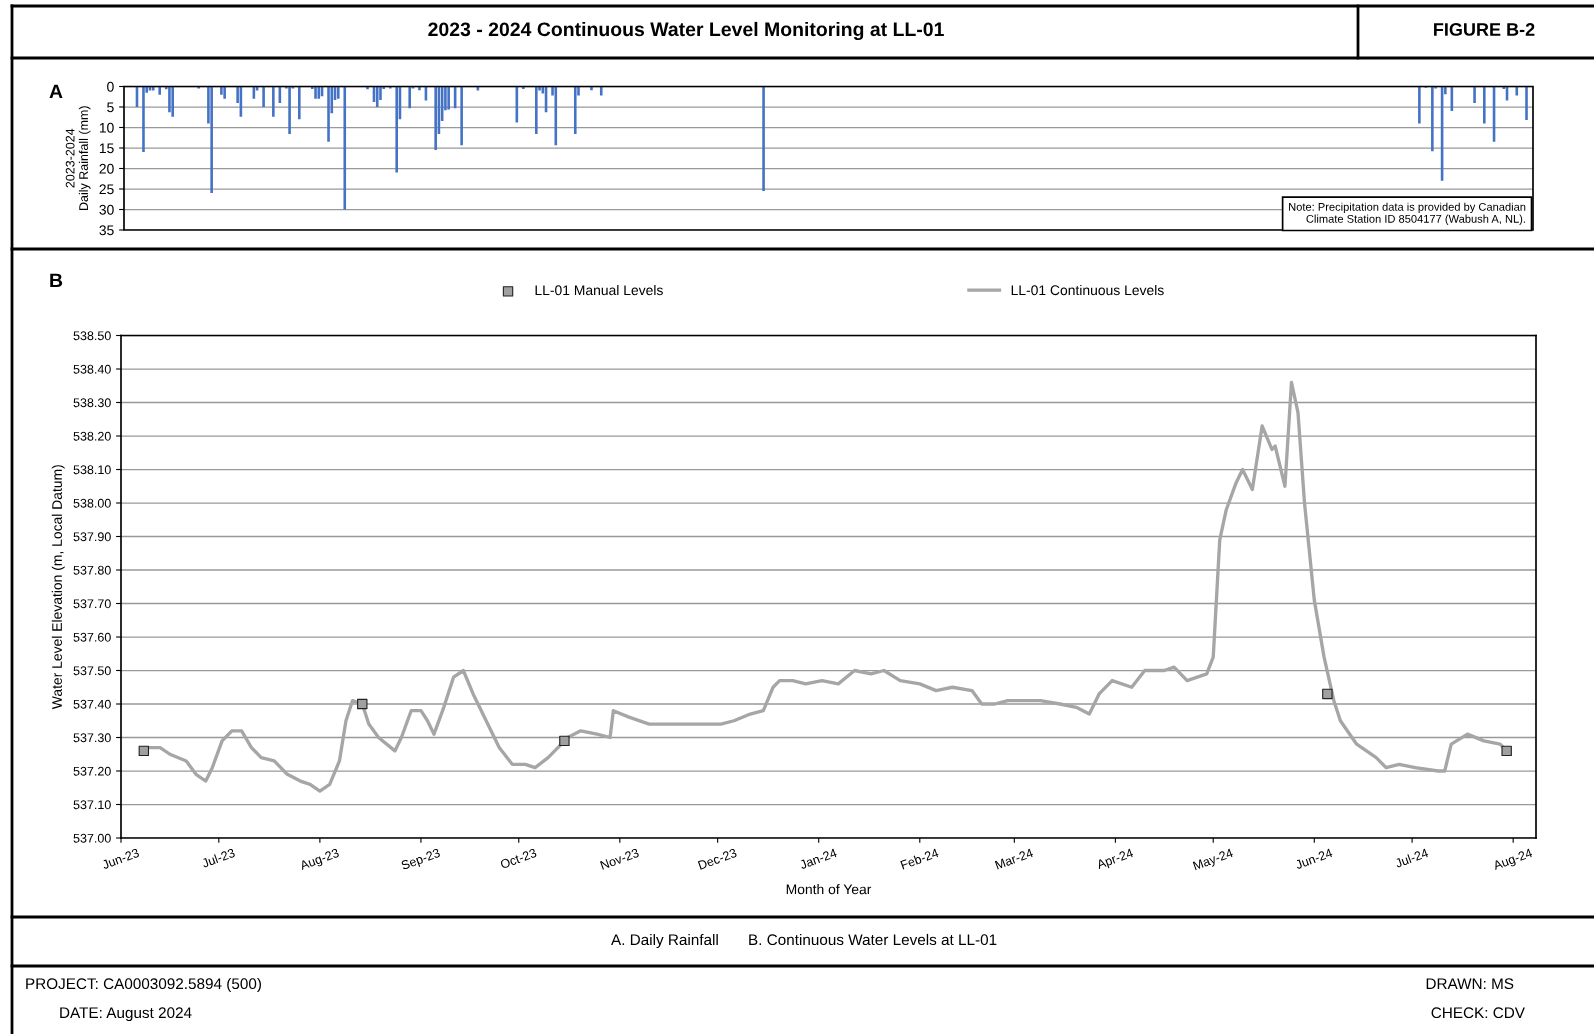 This screenshot has width=1594, height=1034. Describe the element at coordinates (92, 336) in the screenshot. I see `y-tick-label: 538.50` at that location.